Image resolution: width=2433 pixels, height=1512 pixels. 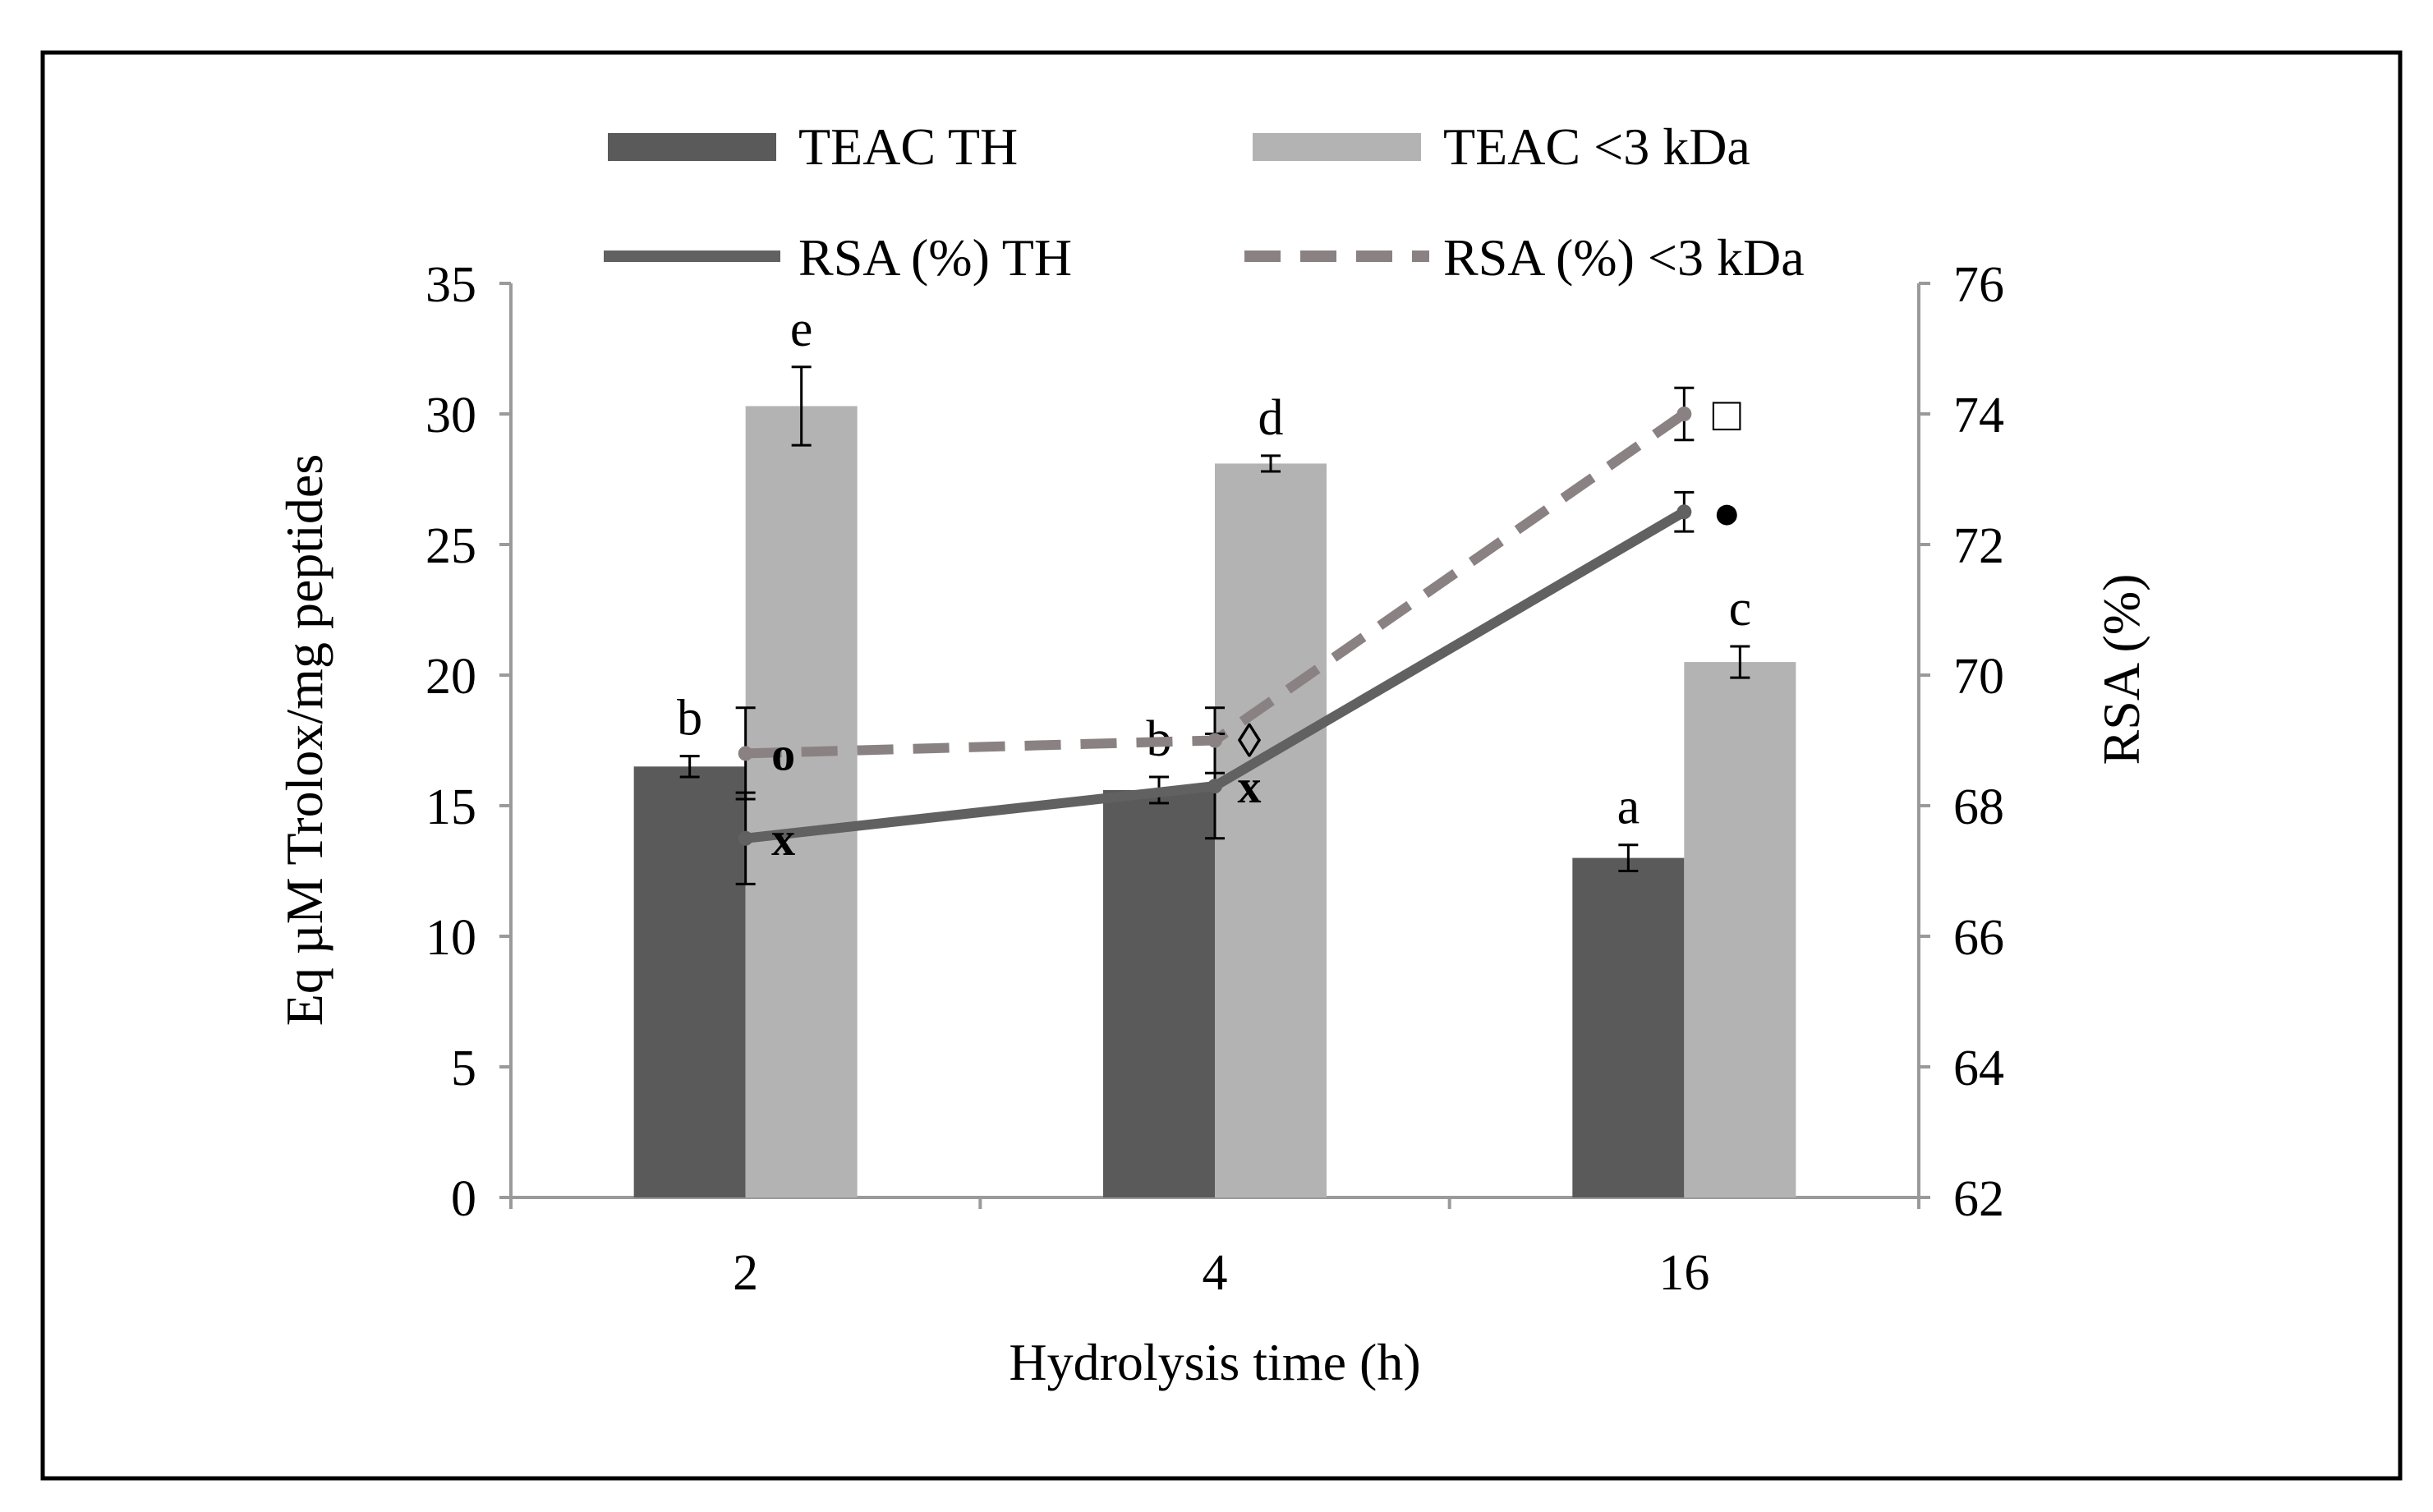 What do you see at coordinates (1978, 1068) in the screenshot?
I see `y-tick-right-label: 64` at bounding box center [1978, 1068].